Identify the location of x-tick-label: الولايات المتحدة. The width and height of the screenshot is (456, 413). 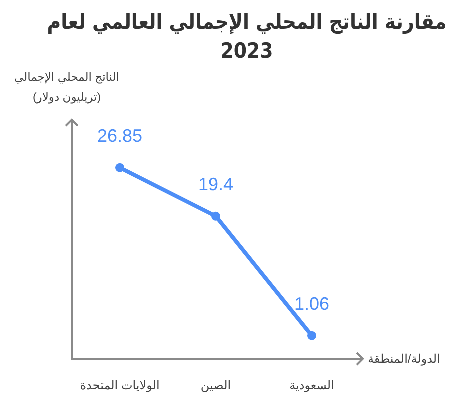
(120, 385).